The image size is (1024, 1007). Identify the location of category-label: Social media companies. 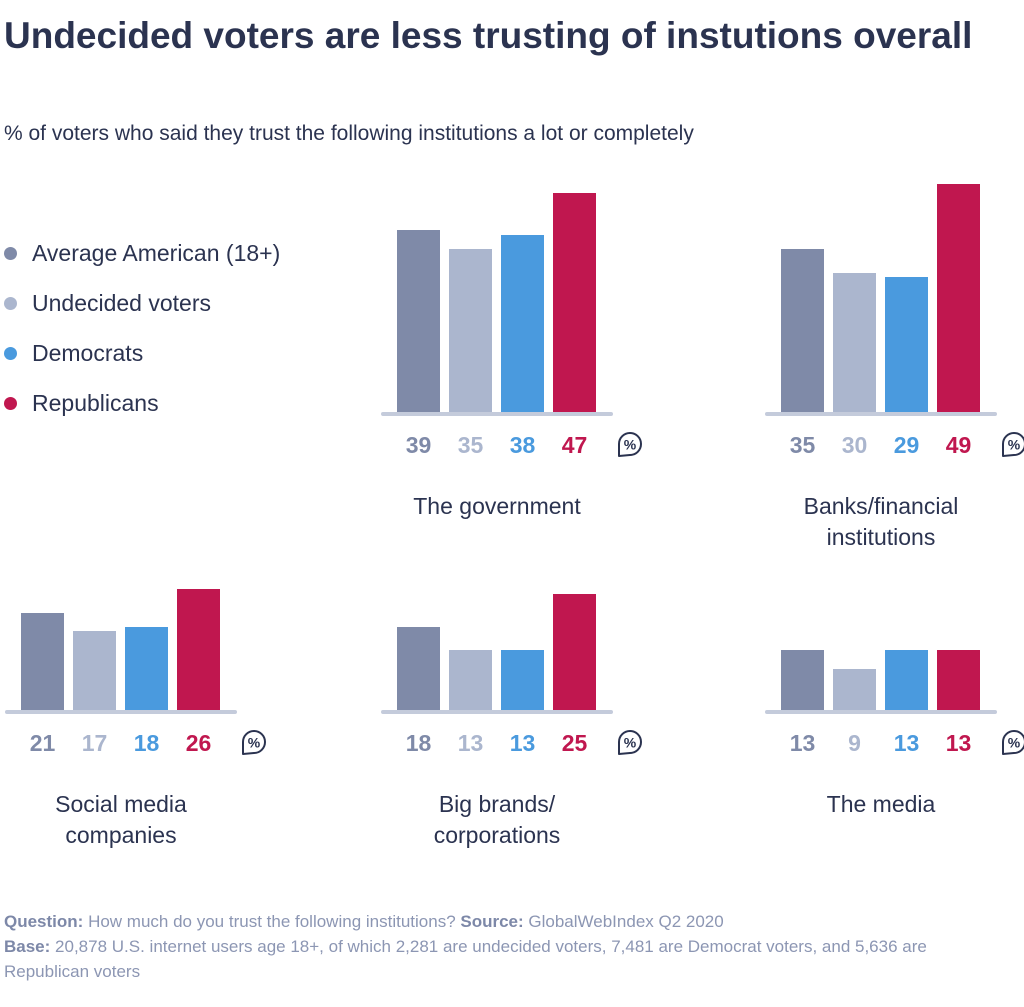
(121, 819).